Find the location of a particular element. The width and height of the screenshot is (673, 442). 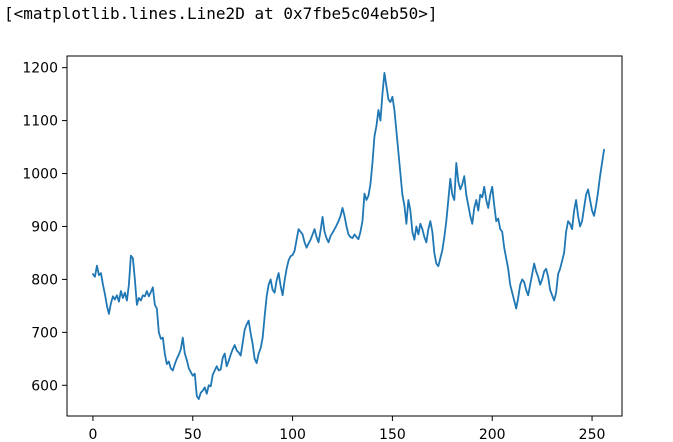

x-tick-label: 0 is located at coordinates (92, 434).